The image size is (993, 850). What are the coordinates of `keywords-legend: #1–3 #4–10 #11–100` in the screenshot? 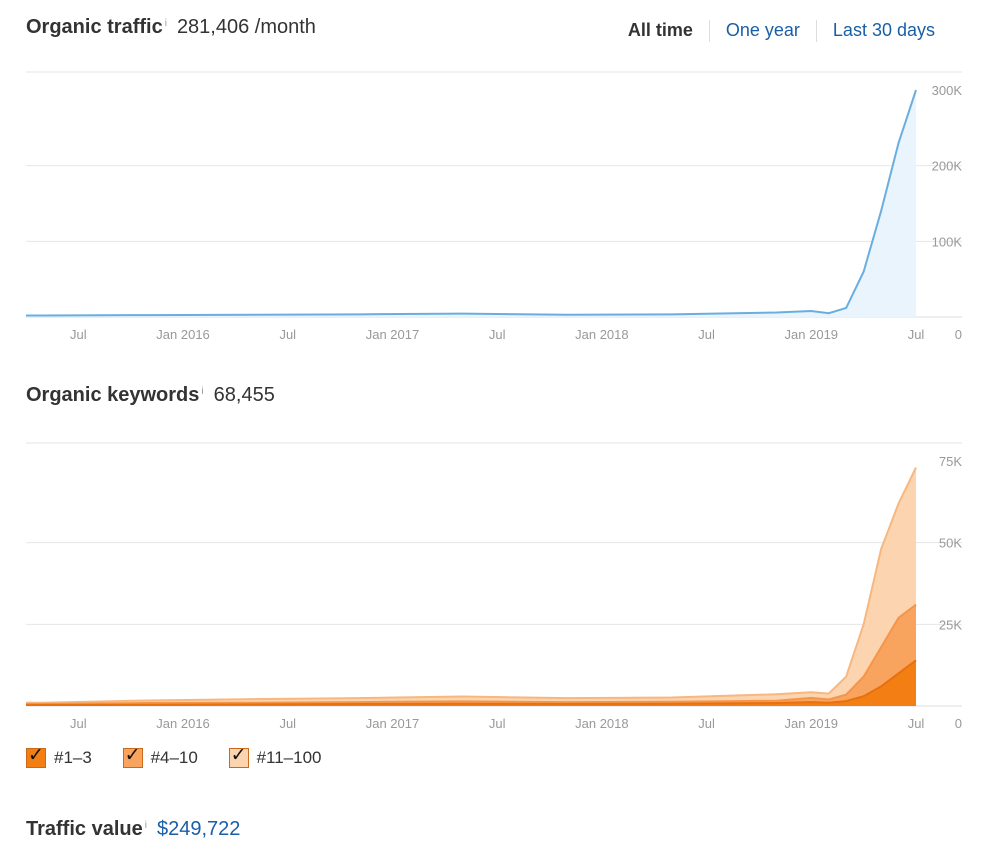 It's located at (187, 758).